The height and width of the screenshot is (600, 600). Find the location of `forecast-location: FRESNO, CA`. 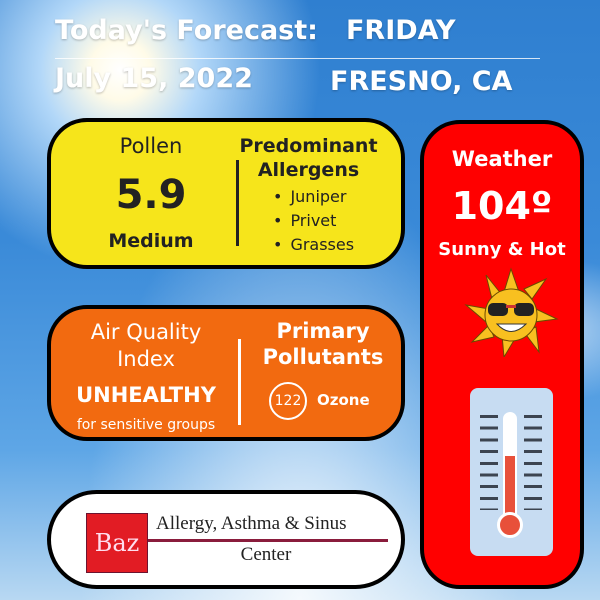

forecast-location: FRESNO, CA is located at coordinates (421, 81).